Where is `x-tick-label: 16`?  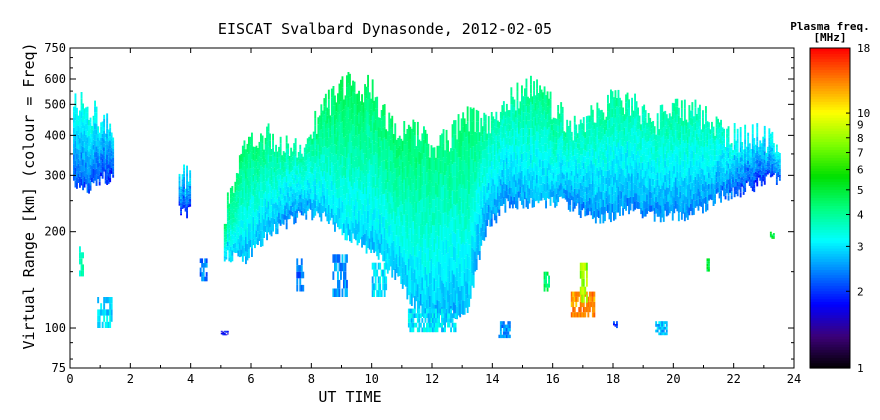 x-tick-label: 16 is located at coordinates (552, 379).